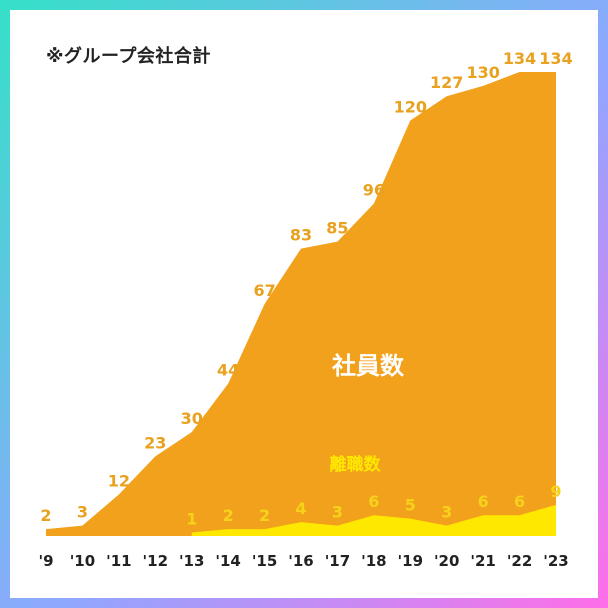  Describe the element at coordinates (300, 561) in the screenshot. I see `x-tick-label: '16` at that location.